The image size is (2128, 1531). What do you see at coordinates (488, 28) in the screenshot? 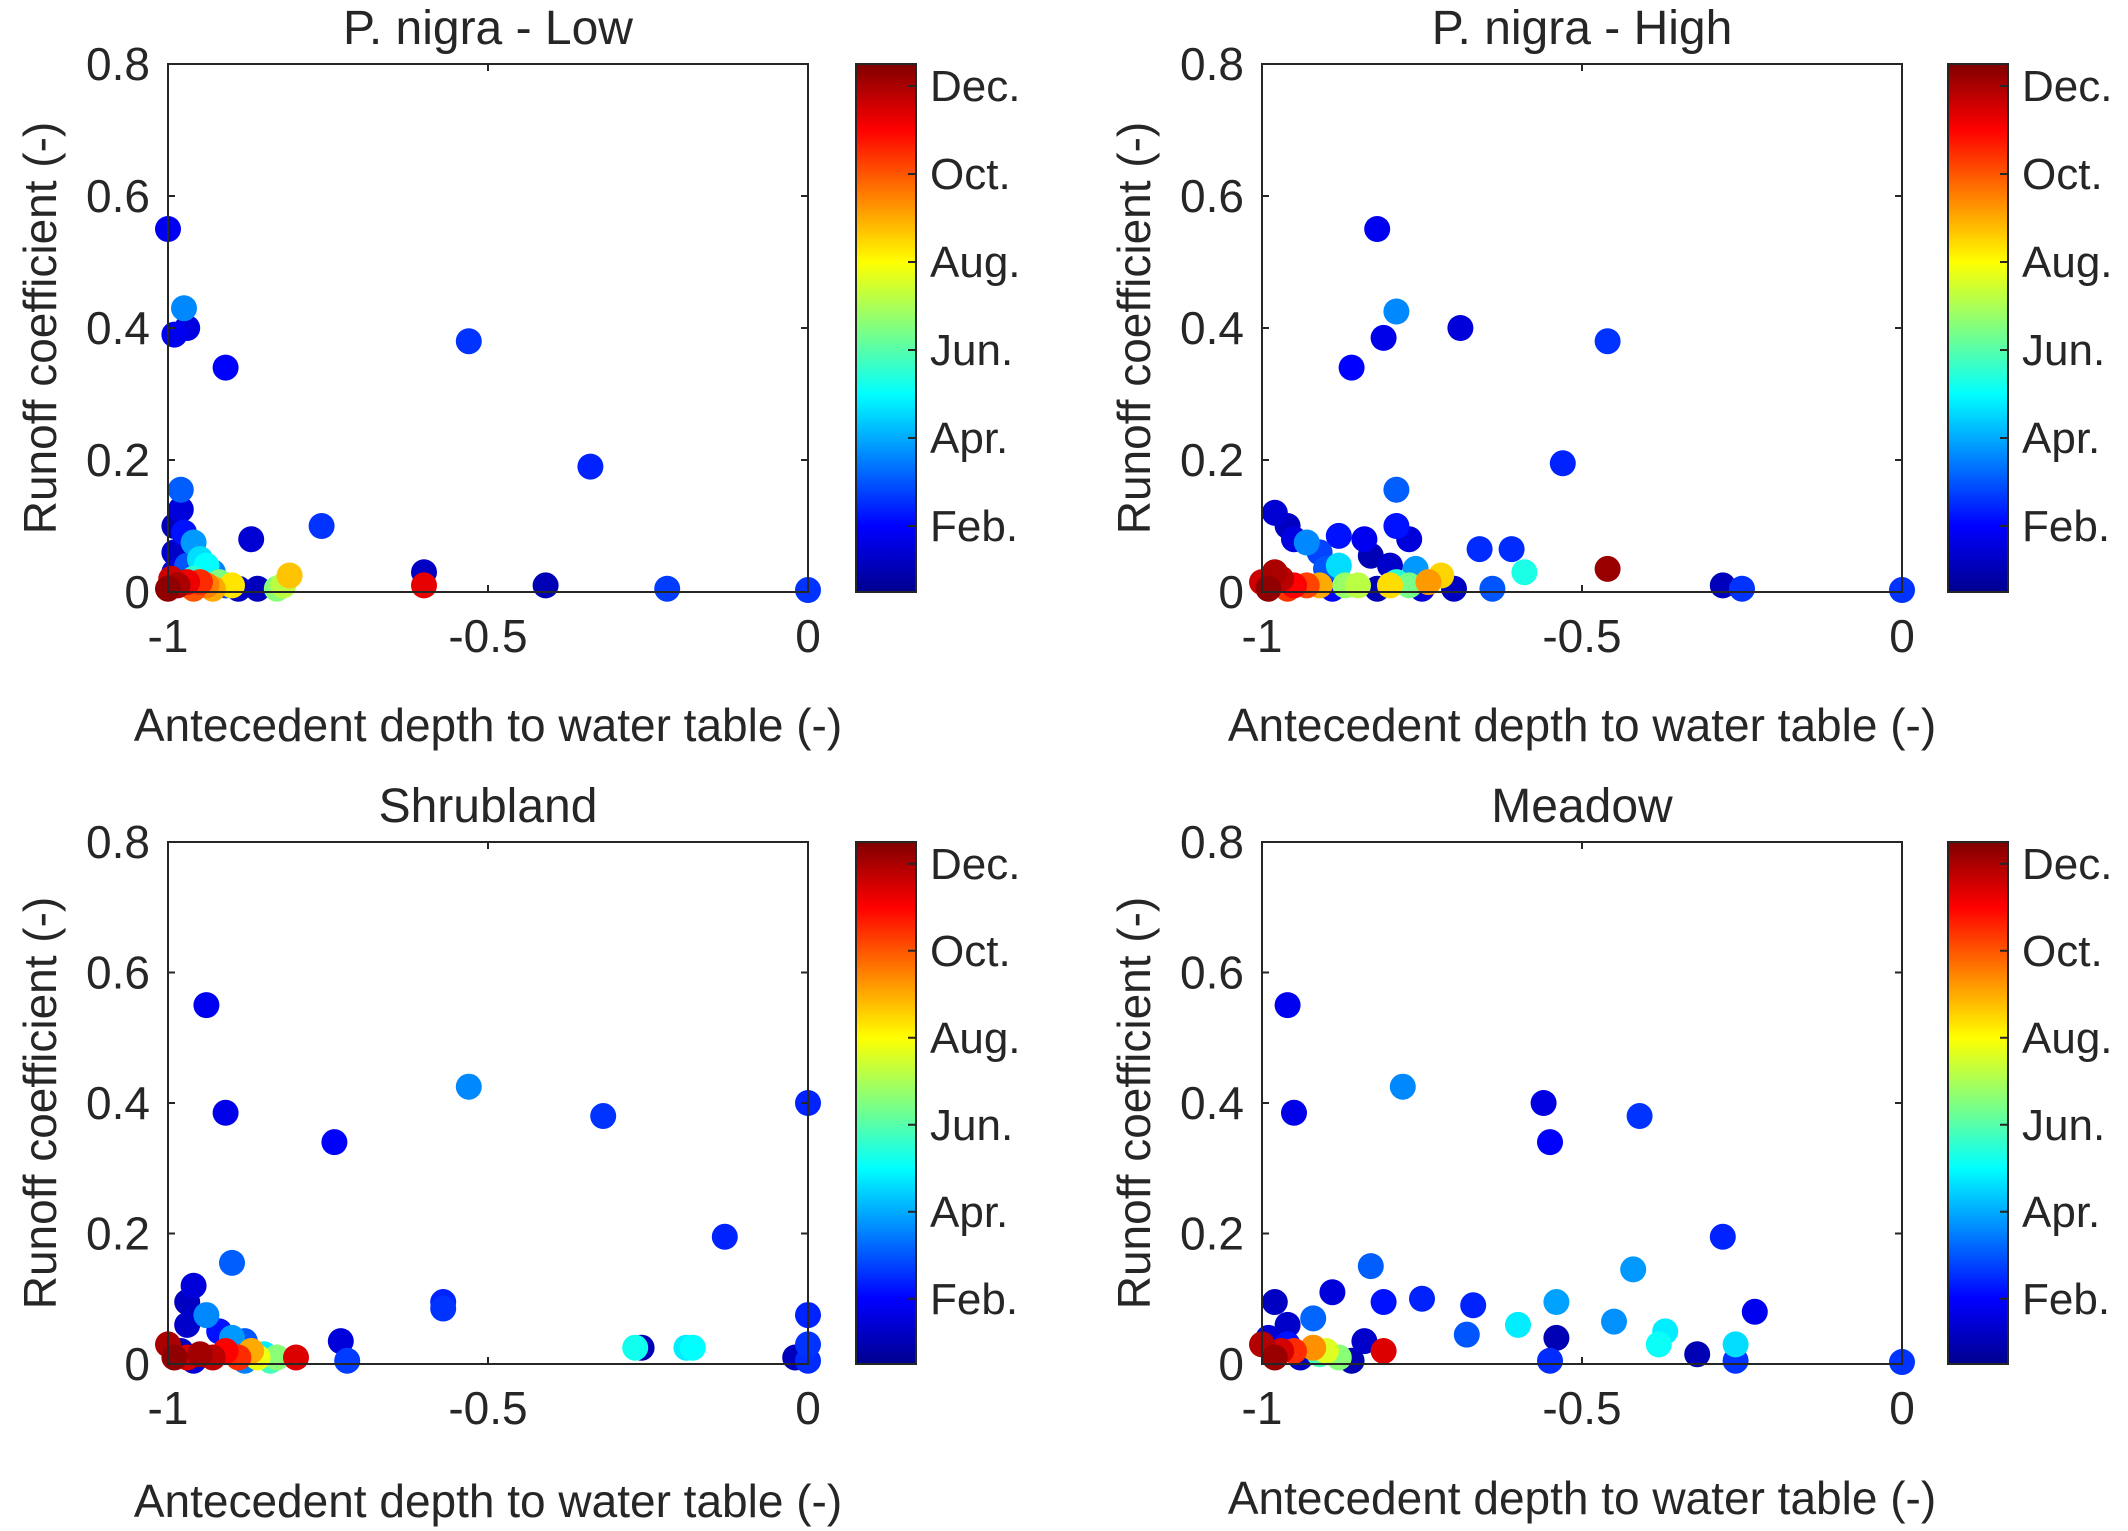
I see `panel-title: P. nigra - Low` at bounding box center [488, 28].